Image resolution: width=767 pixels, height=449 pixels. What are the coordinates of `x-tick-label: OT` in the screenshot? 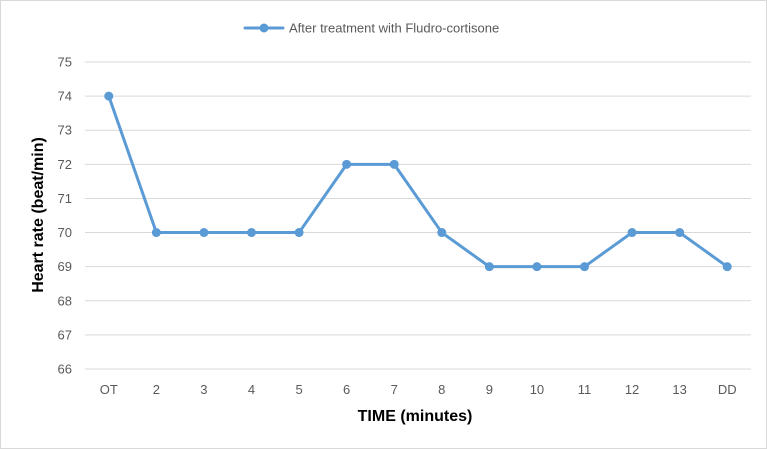 It's located at (109, 389).